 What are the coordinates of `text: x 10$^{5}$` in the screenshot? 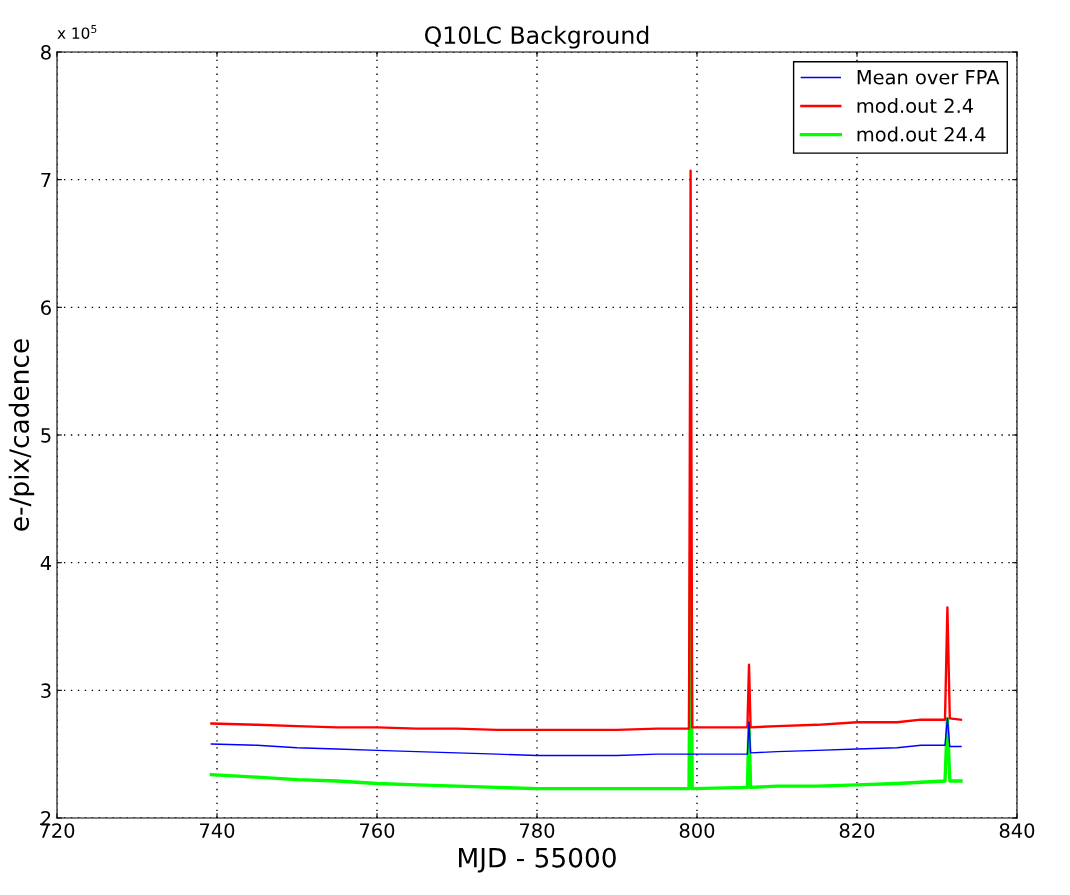 It's located at (77, 32).